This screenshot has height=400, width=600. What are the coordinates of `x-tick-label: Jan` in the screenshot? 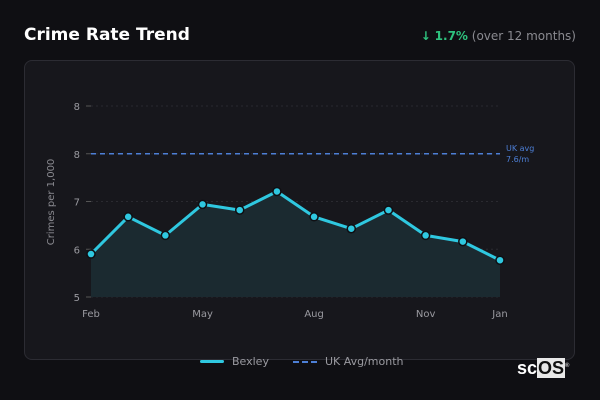 It's located at (499, 314).